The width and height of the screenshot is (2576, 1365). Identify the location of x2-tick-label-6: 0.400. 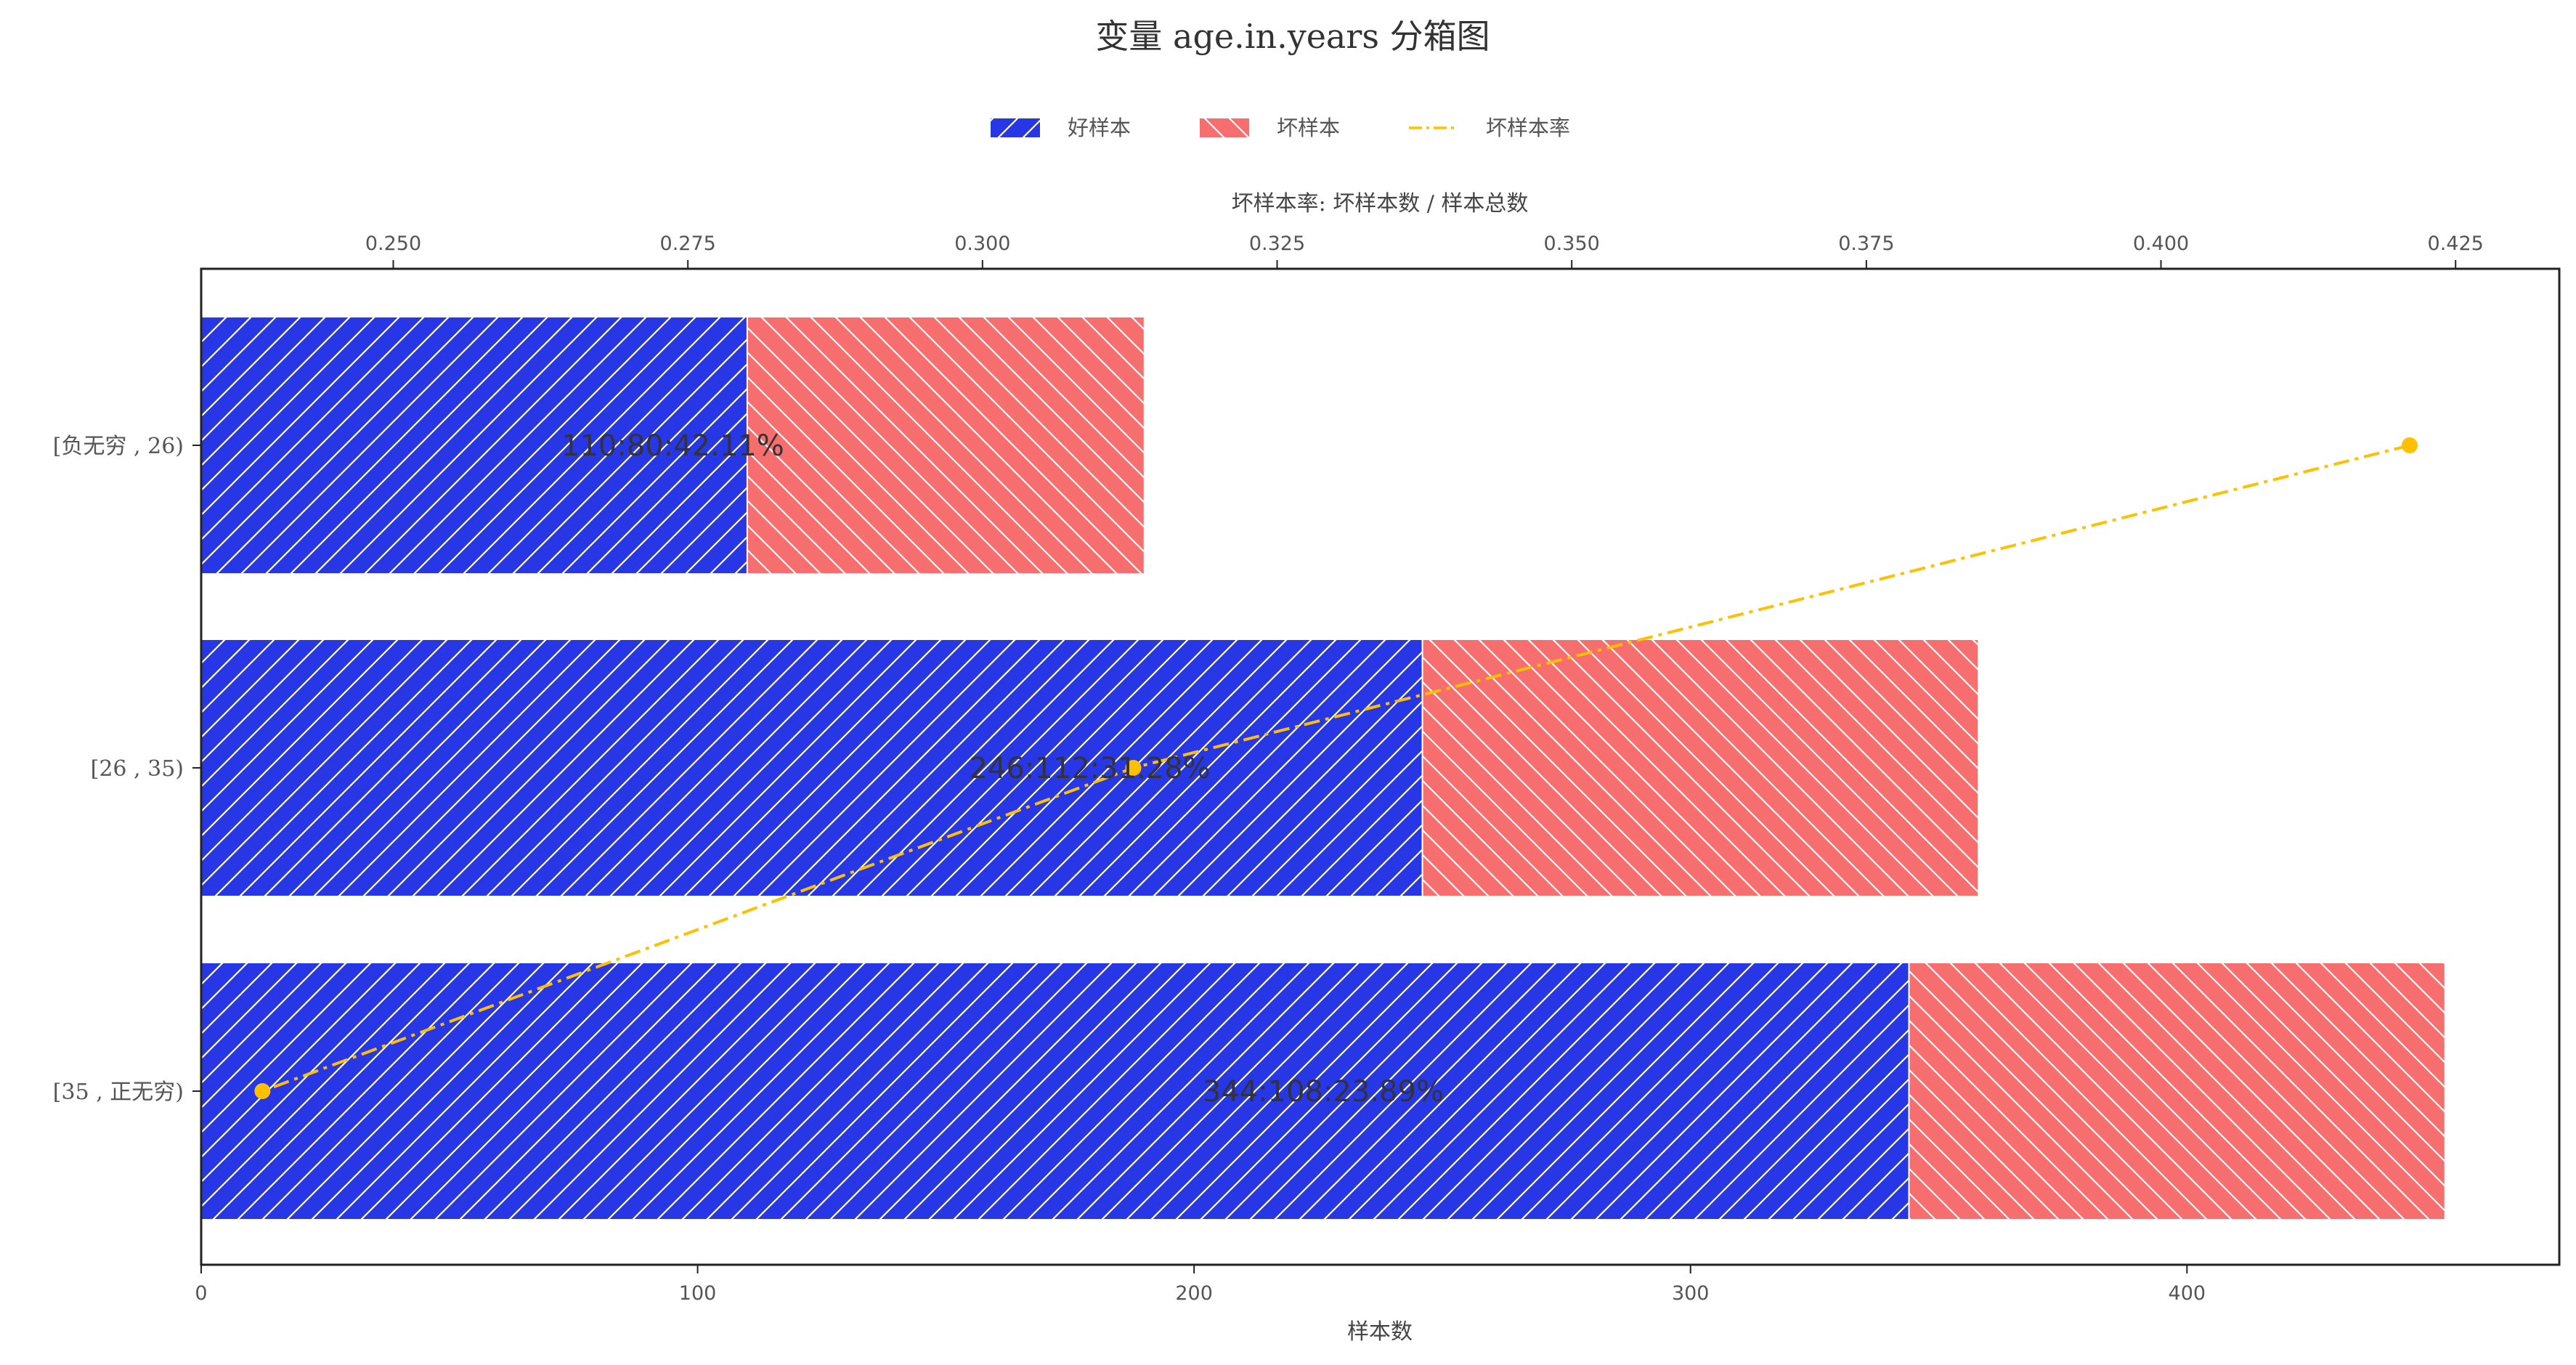
(2161, 243).